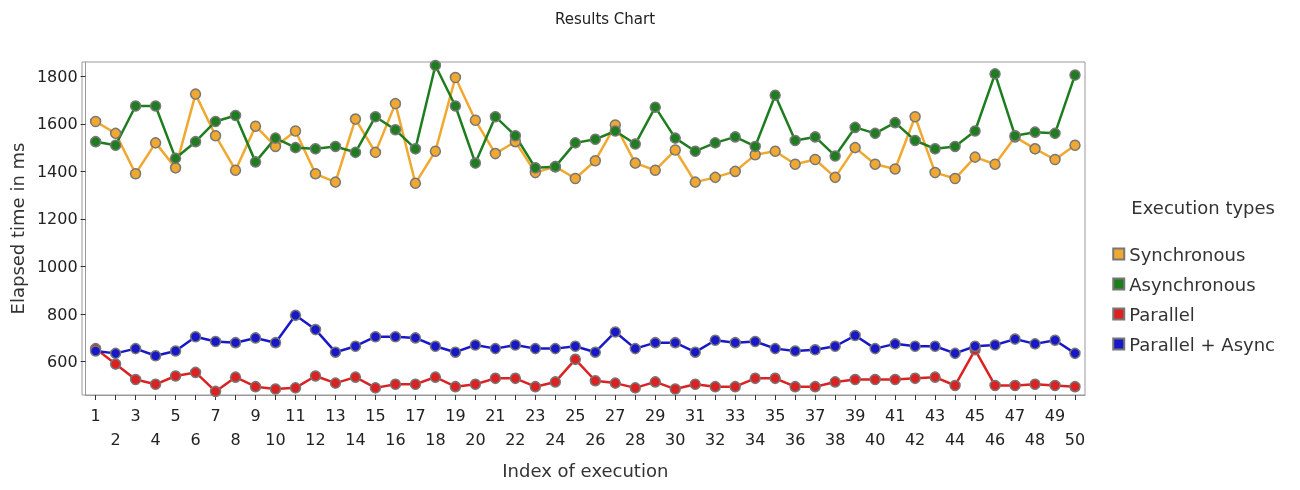 This screenshot has height=490, width=1300. What do you see at coordinates (875, 439) in the screenshot?
I see `x-tick-label: 40` at bounding box center [875, 439].